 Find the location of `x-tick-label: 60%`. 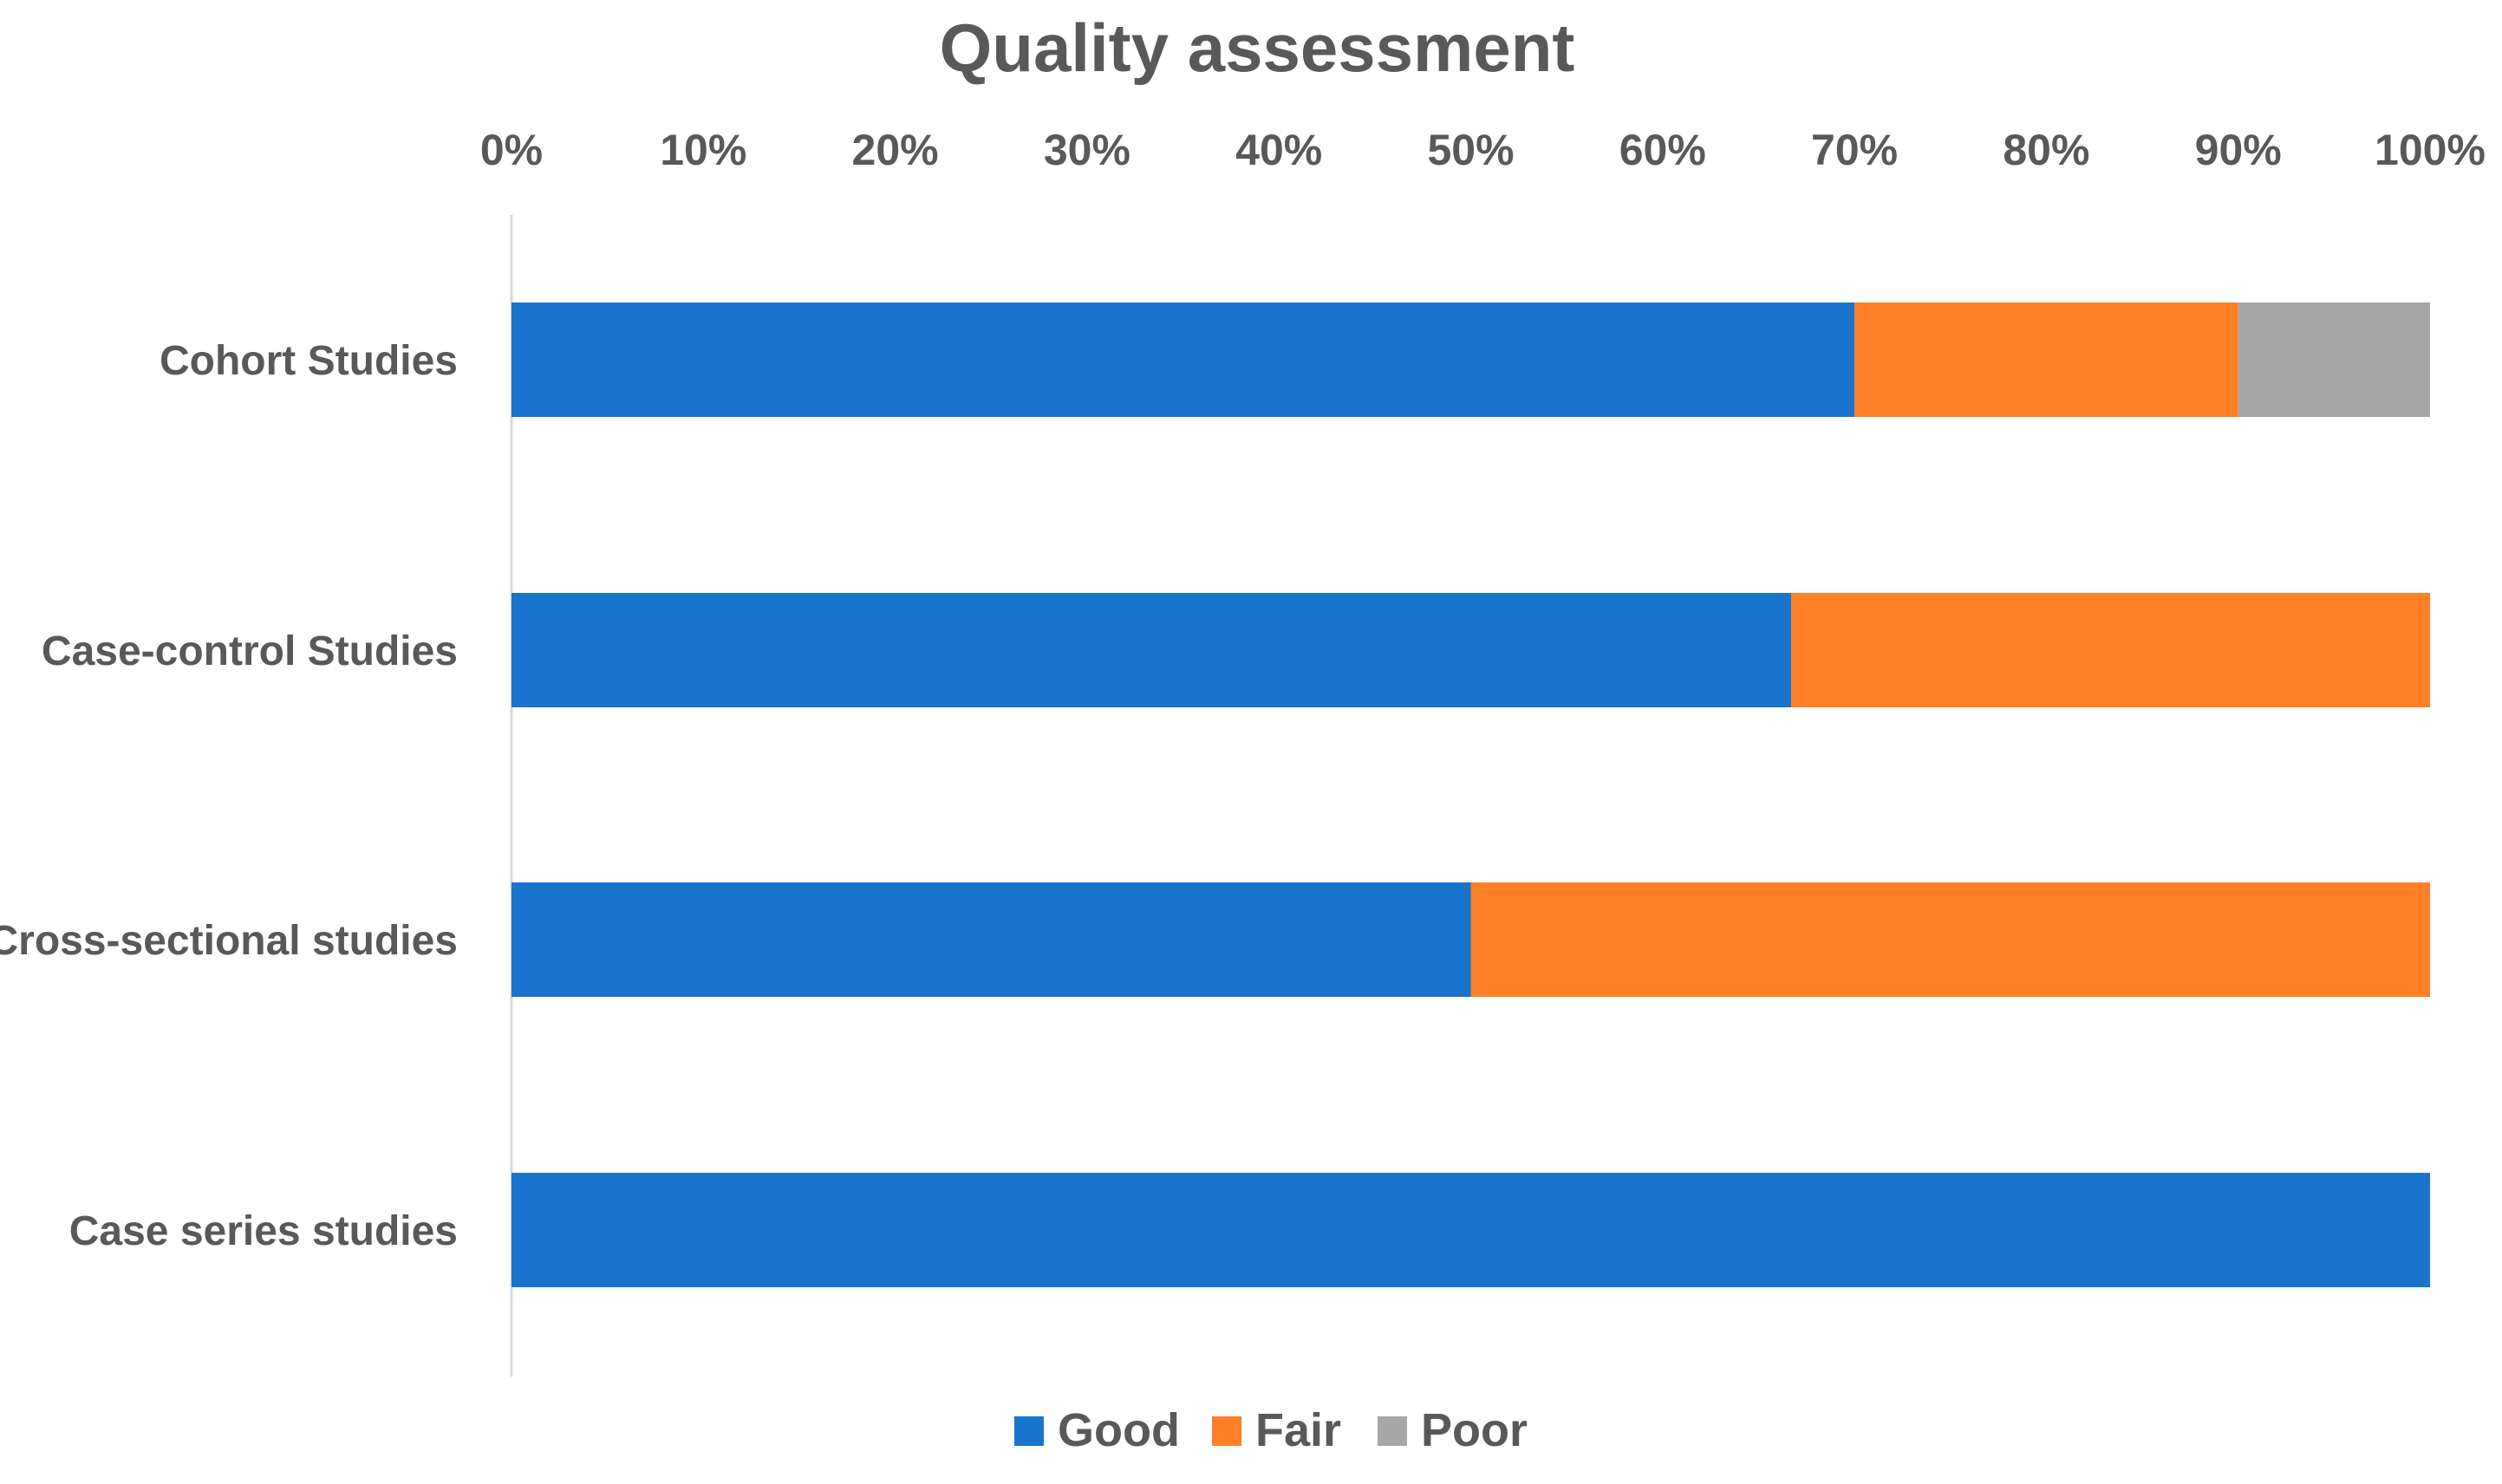

x-tick-label: 60% is located at coordinates (1662, 150).